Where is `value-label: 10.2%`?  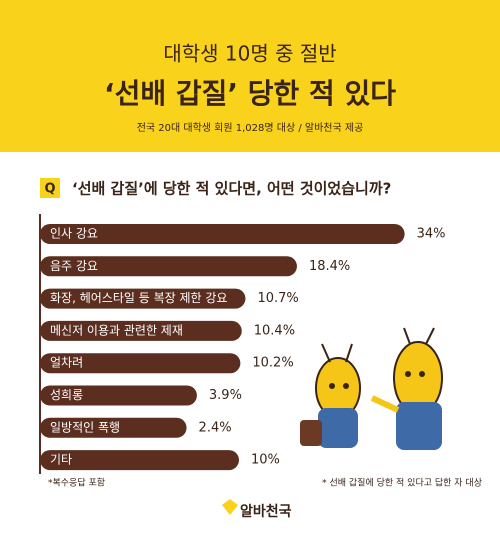 value-label: 10.2% is located at coordinates (272, 363).